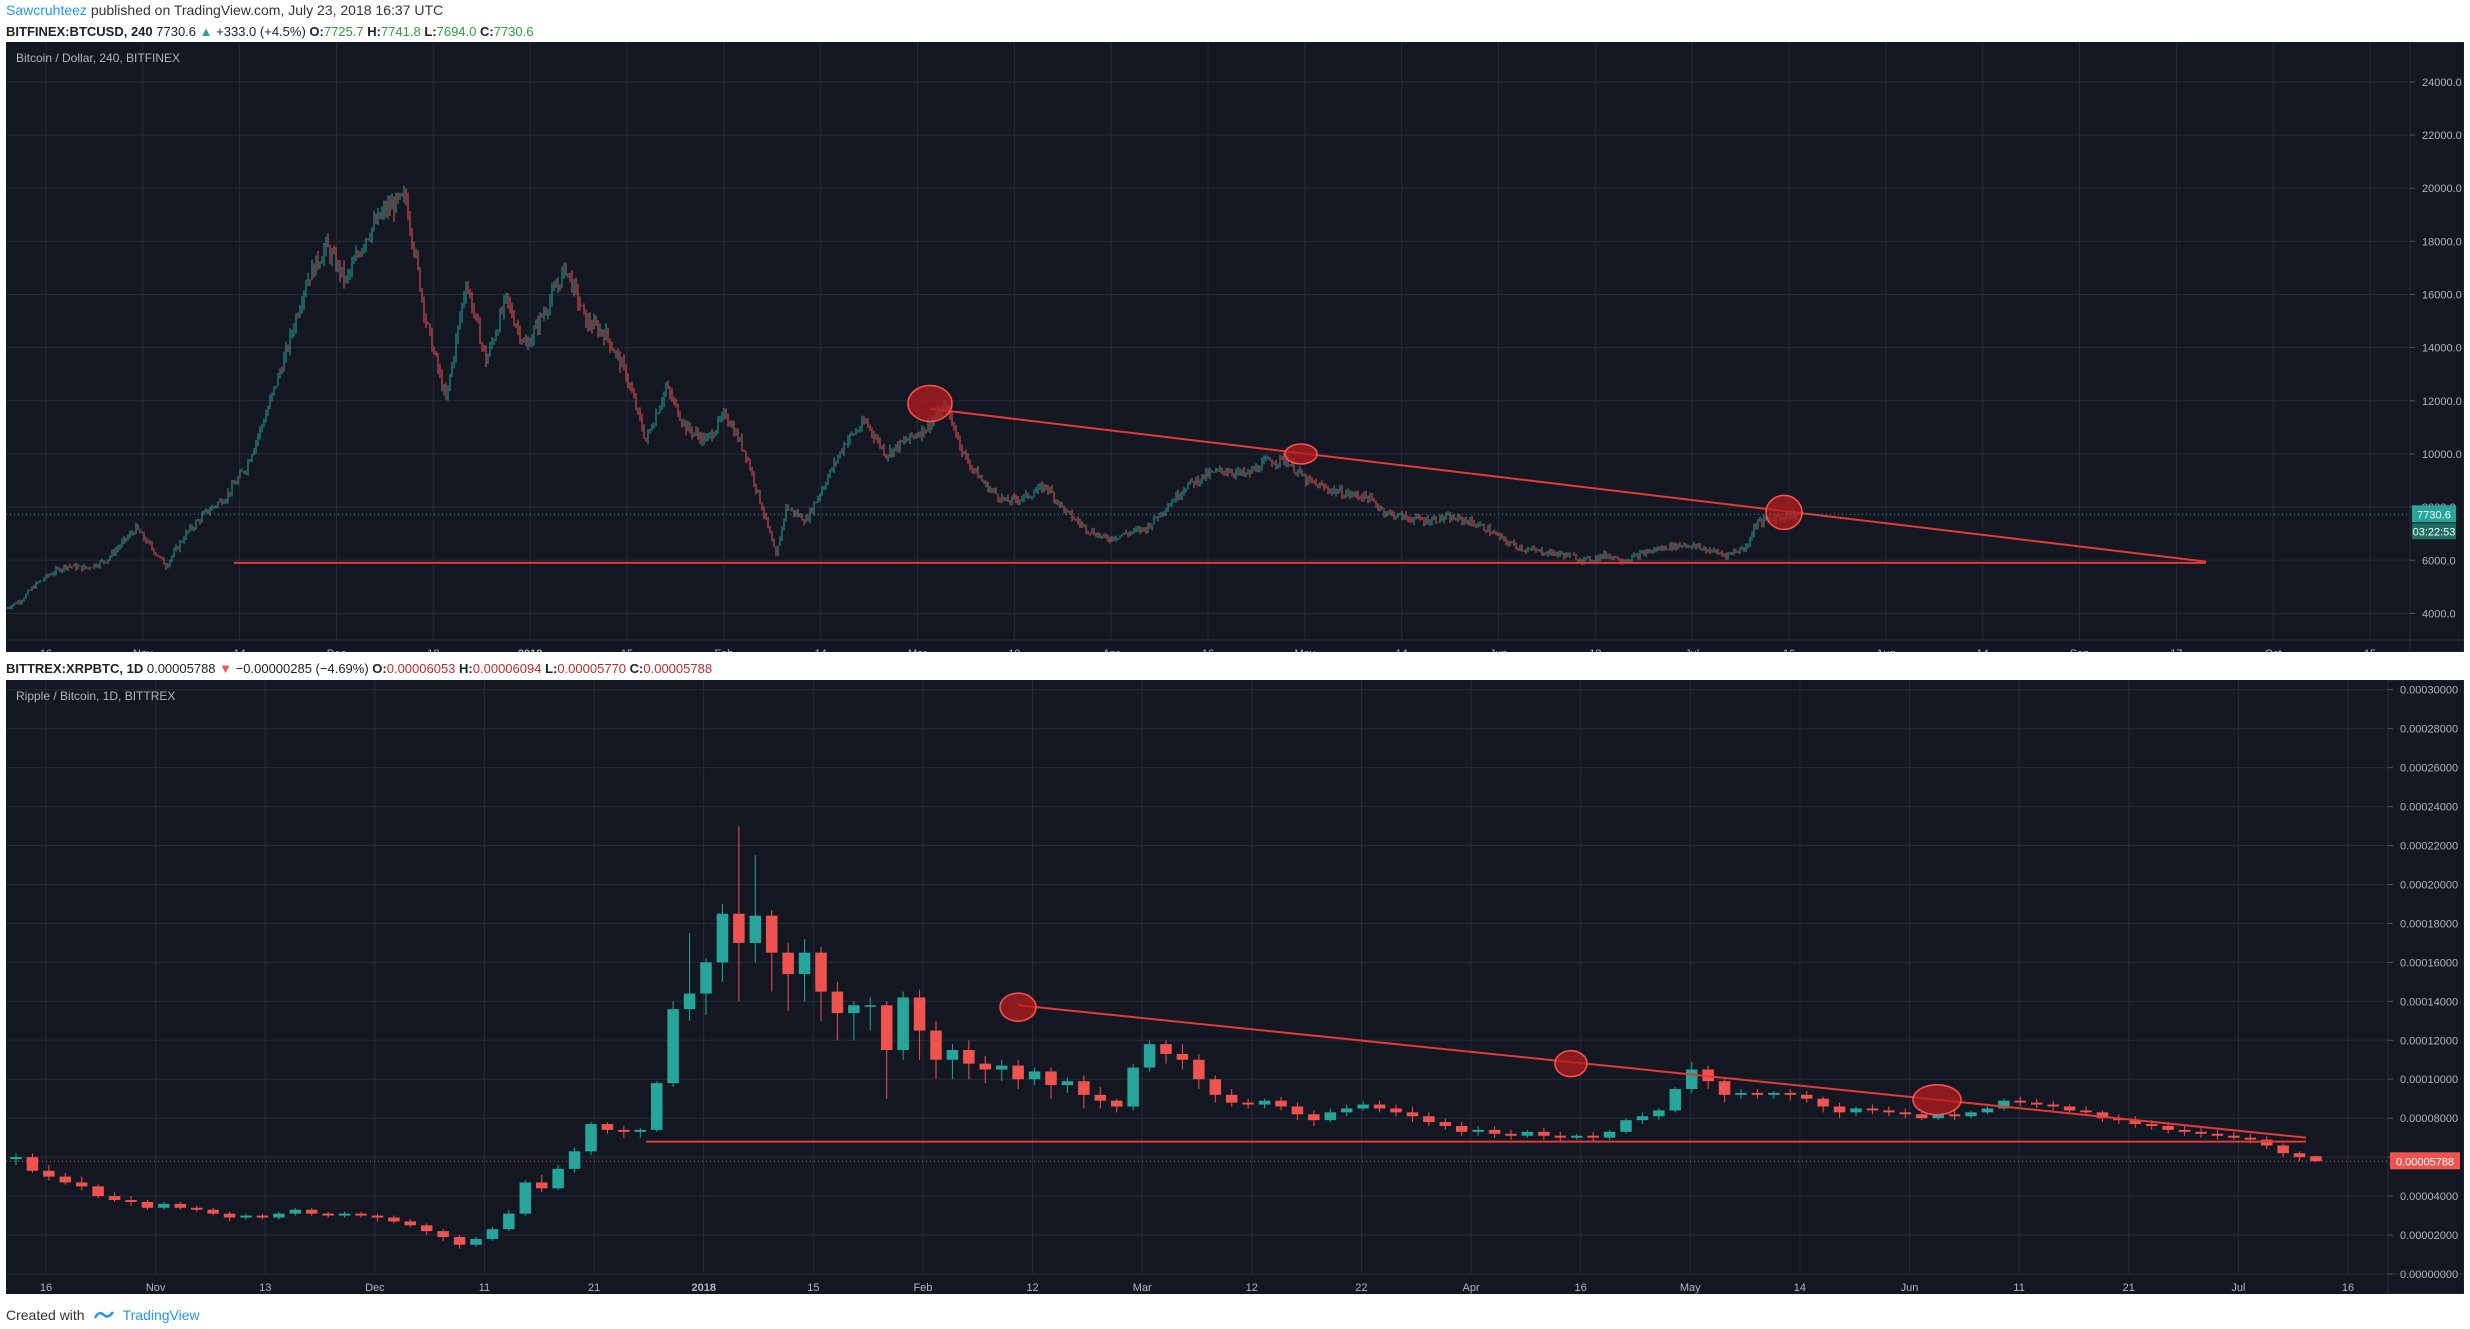 Image resolution: width=2470 pixels, height=1329 pixels. Describe the element at coordinates (917, 650) in the screenshot. I see `x-tick-label: Mar` at that location.